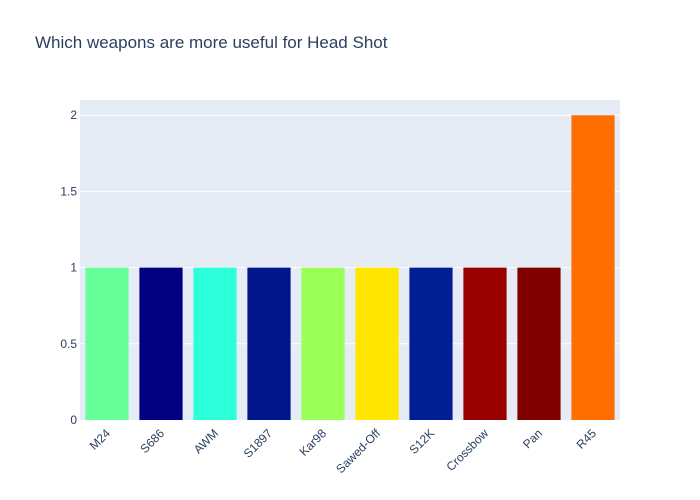  I want to click on x-tick-label: AWM, so click(206, 441).